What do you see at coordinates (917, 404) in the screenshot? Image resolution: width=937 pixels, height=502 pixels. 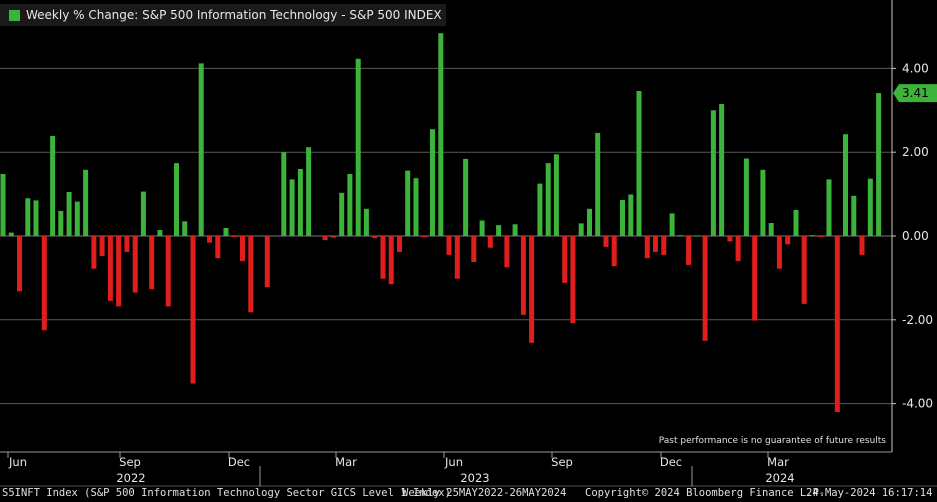 I see `y-tick-label: -4.00` at bounding box center [917, 404].